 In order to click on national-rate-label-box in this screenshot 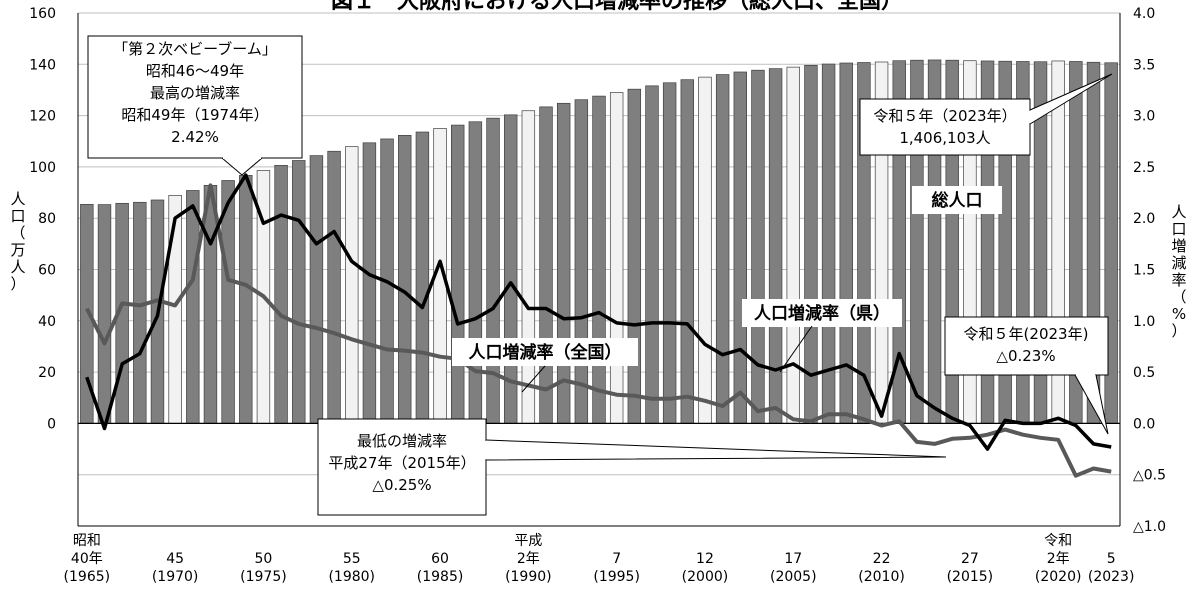, I will do `click(545, 352)`.